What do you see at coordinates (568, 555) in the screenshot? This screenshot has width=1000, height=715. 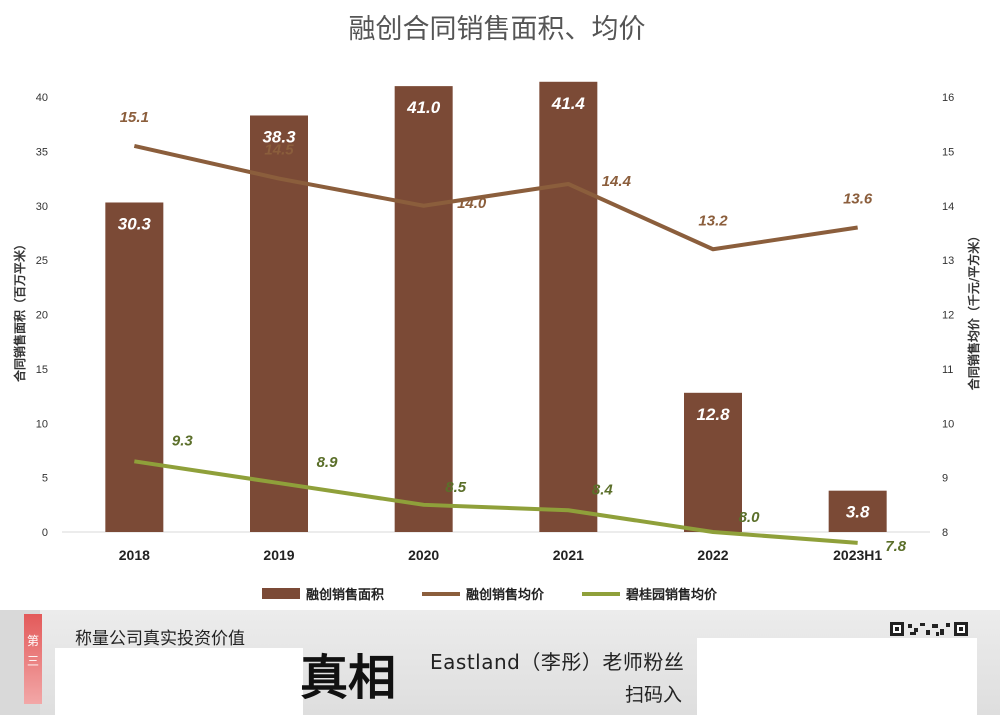 I see `x-tick-label: 2021` at bounding box center [568, 555].